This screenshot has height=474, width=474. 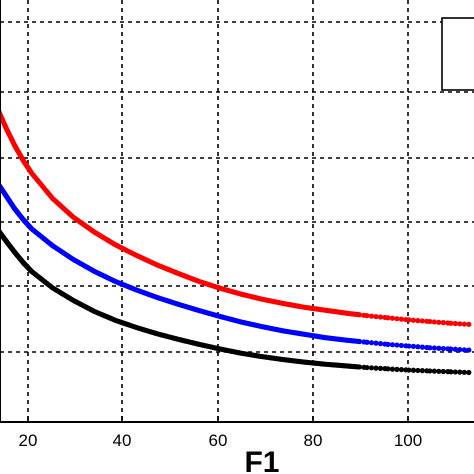 What do you see at coordinates (457, 54) in the screenshot?
I see `legend-box` at bounding box center [457, 54].